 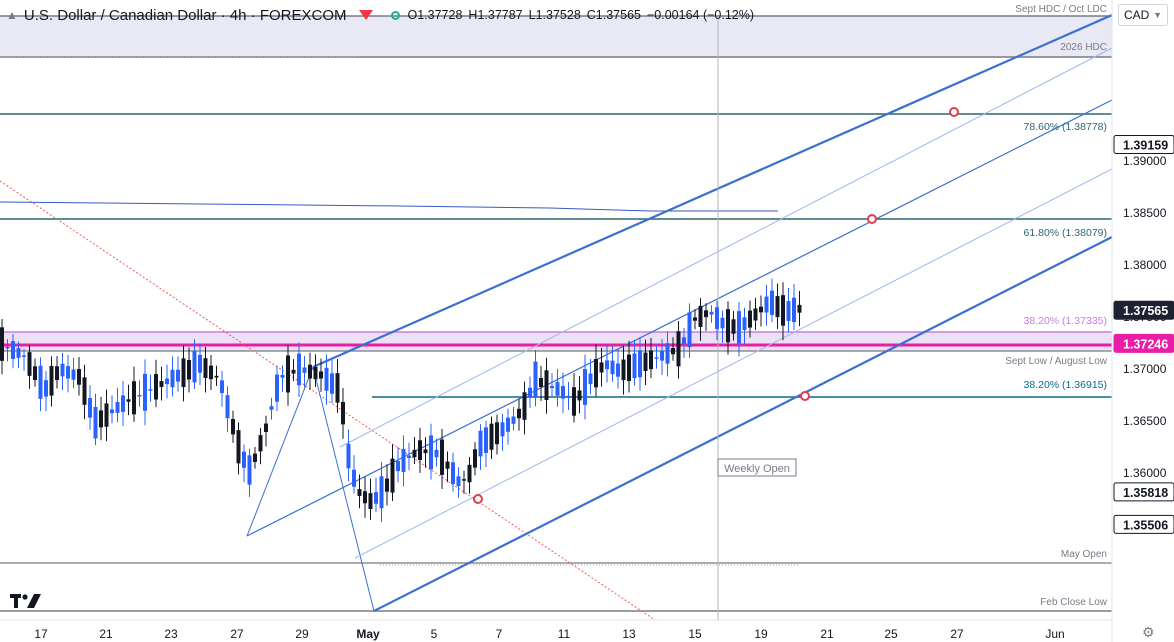 What do you see at coordinates (280, 451) in the screenshot?
I see `pitchfork-swing` at bounding box center [280, 451].